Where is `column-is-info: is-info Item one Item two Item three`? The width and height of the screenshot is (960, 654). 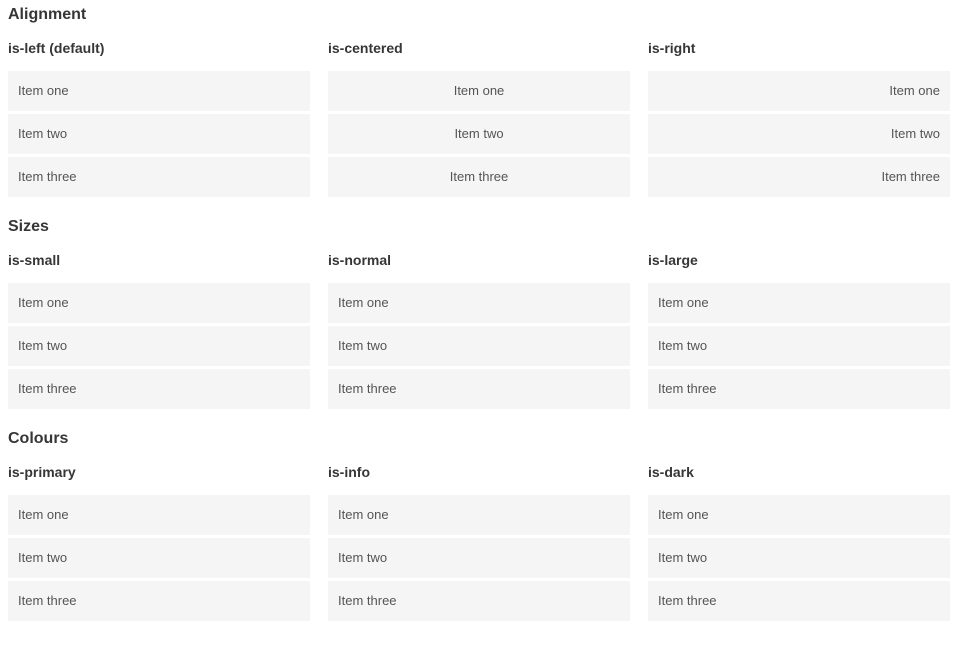
column-is-info: is-info Item one Item two Item three is located at coordinates (479, 536).